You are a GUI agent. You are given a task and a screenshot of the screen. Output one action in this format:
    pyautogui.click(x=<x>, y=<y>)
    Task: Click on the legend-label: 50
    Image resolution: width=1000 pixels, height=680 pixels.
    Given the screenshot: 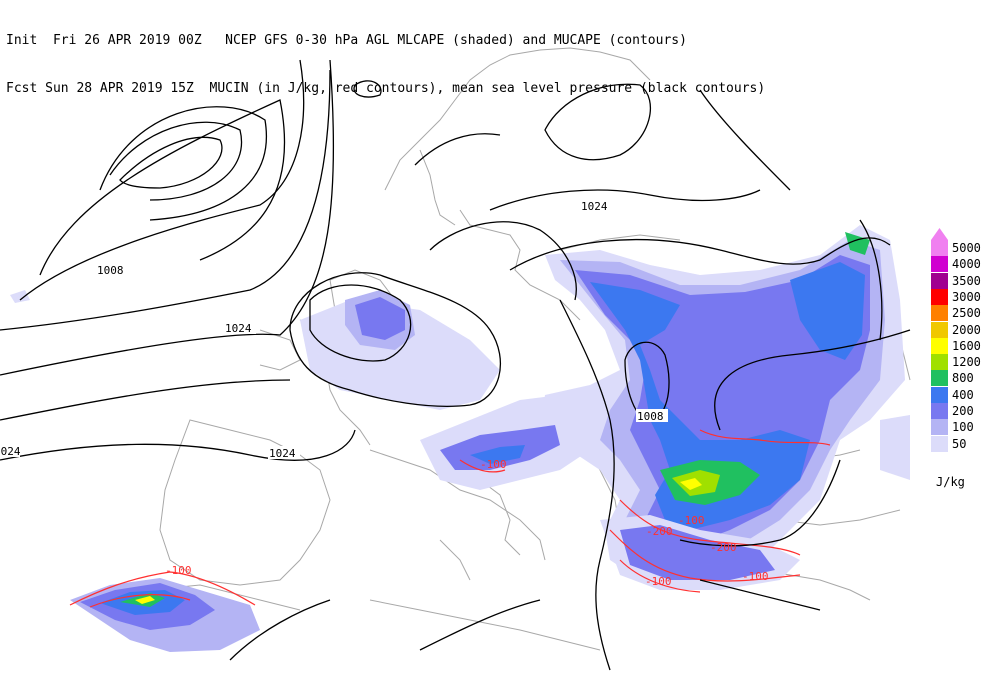 What is the action you would take?
    pyautogui.click(x=959, y=443)
    